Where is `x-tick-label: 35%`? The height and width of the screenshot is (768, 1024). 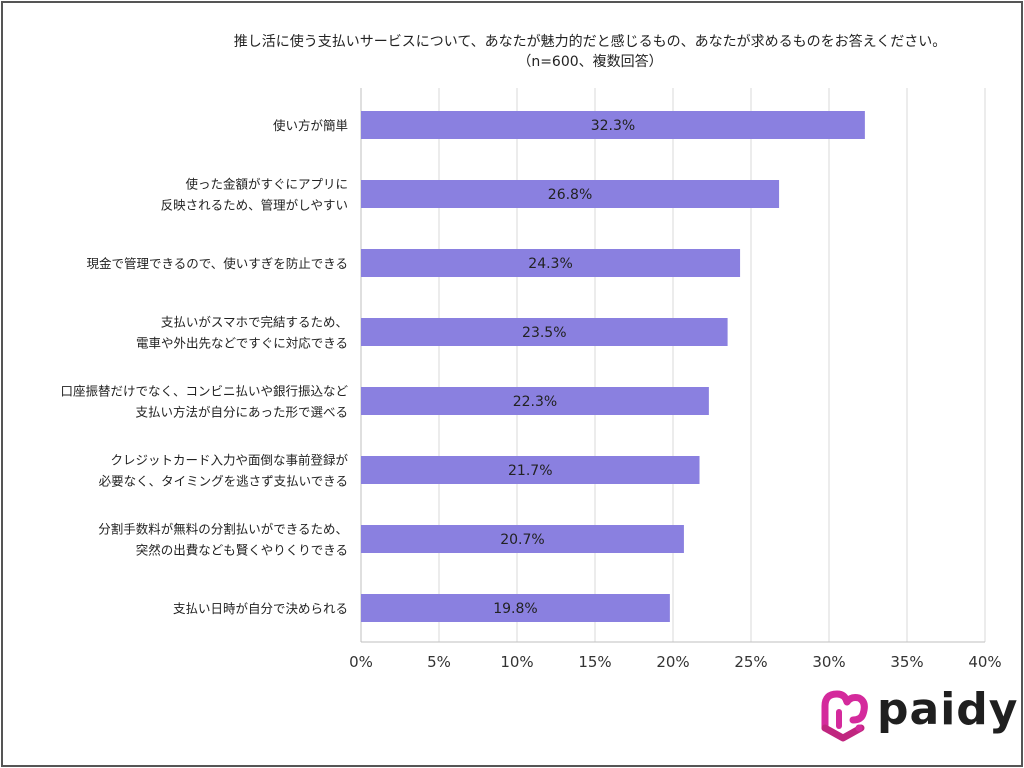
x-tick-label: 35% is located at coordinates (906, 662).